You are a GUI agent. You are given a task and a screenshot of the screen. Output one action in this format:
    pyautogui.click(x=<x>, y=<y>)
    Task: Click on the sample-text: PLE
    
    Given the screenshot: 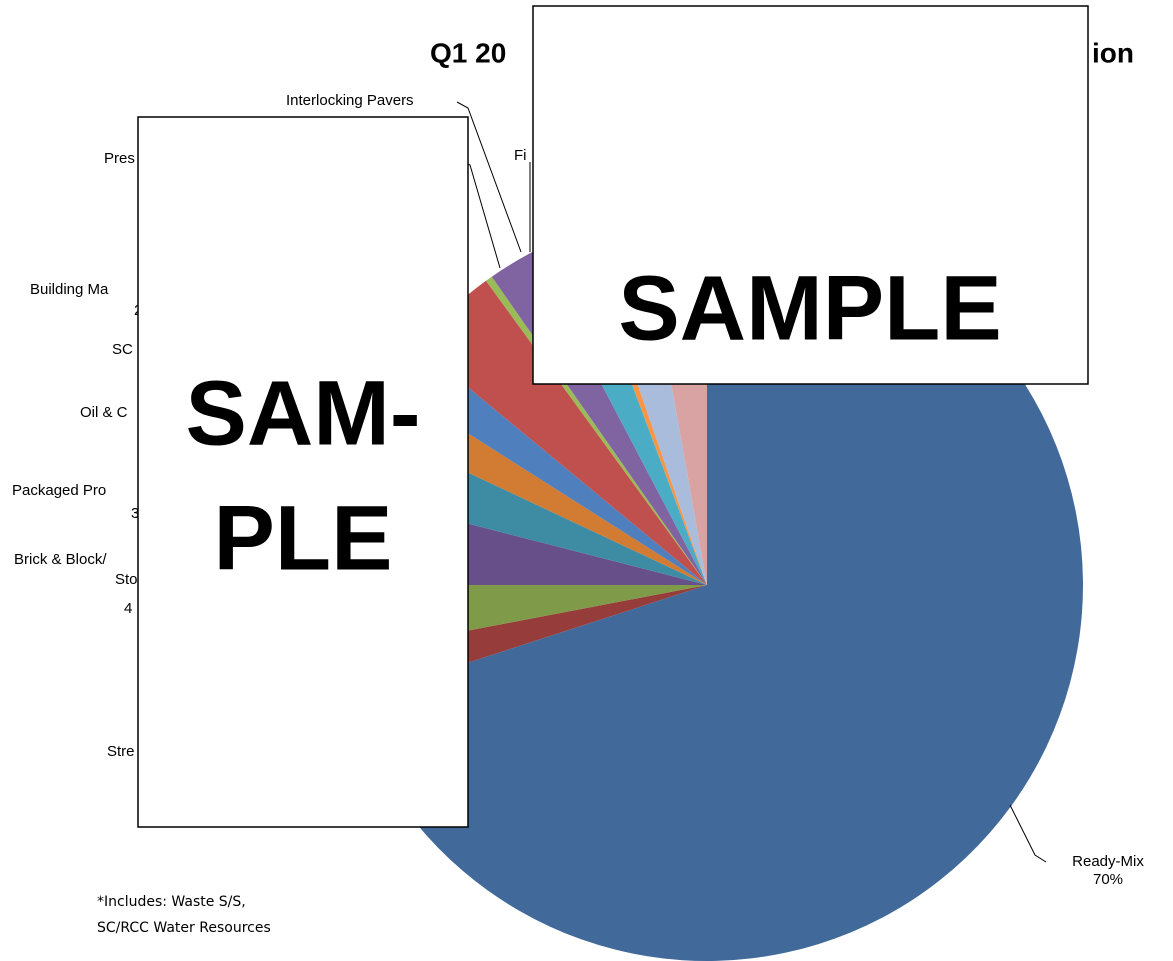 What is the action you would take?
    pyautogui.click(x=303, y=538)
    